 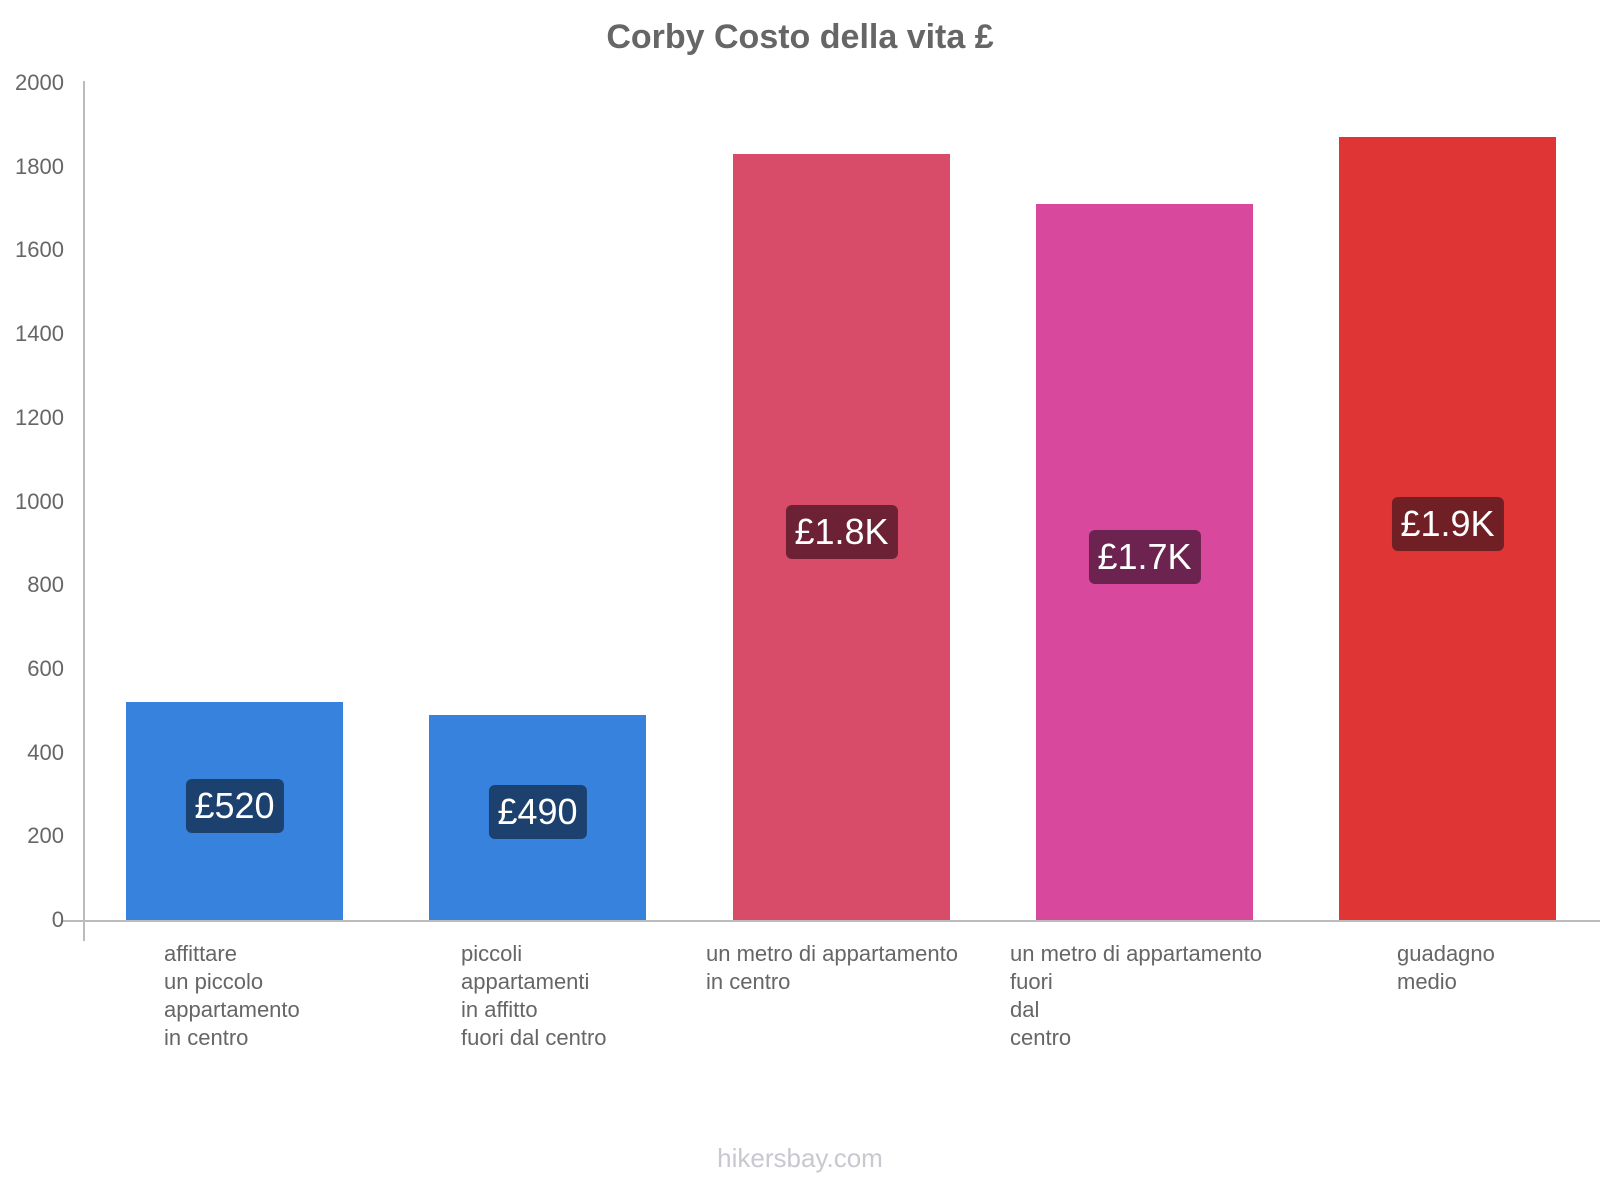 I want to click on y-tick-label: 2000, so click(x=39, y=82).